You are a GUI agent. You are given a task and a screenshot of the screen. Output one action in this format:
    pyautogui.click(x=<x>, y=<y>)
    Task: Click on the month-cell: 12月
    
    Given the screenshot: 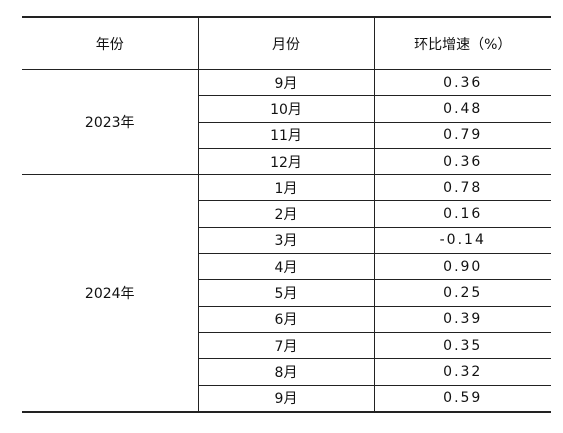 What is the action you would take?
    pyautogui.click(x=285, y=161)
    